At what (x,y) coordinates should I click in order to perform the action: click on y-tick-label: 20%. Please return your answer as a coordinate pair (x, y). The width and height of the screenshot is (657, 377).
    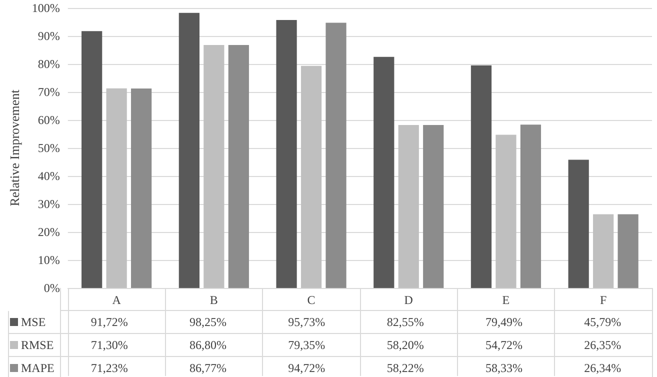
    Looking at the image, I should click on (49, 232).